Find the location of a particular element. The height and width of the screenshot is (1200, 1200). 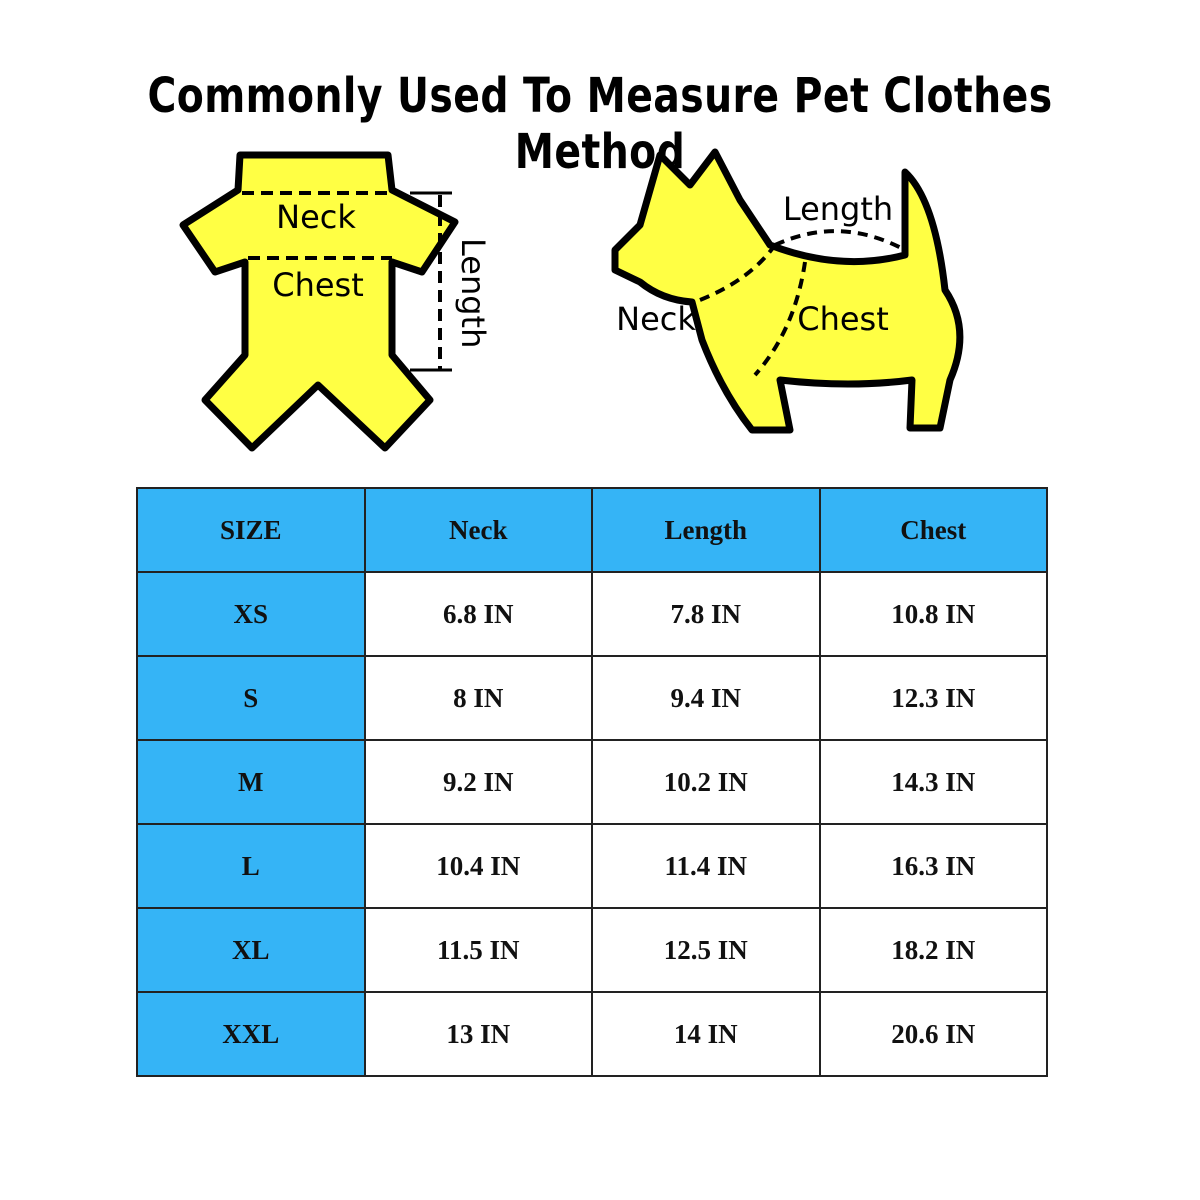

header-neck: Neck is located at coordinates (478, 530).